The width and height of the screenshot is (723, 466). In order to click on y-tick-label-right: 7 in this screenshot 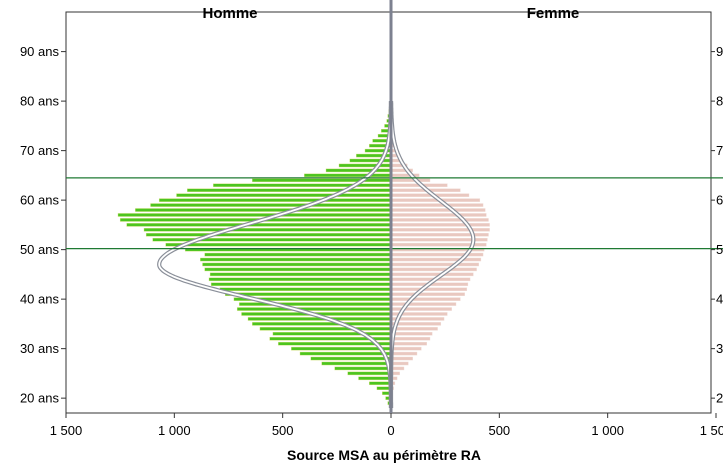, I will do `click(719, 150)`.